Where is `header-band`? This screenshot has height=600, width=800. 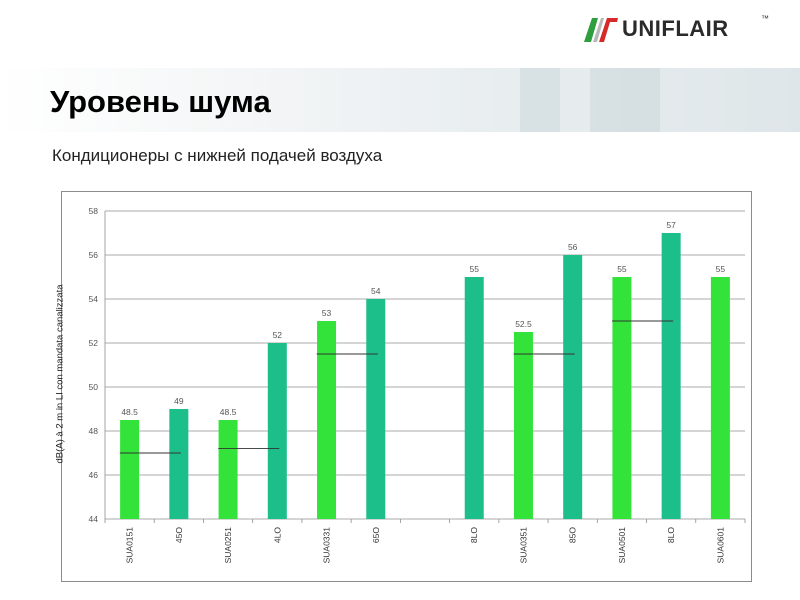
header-band is located at coordinates (400, 100).